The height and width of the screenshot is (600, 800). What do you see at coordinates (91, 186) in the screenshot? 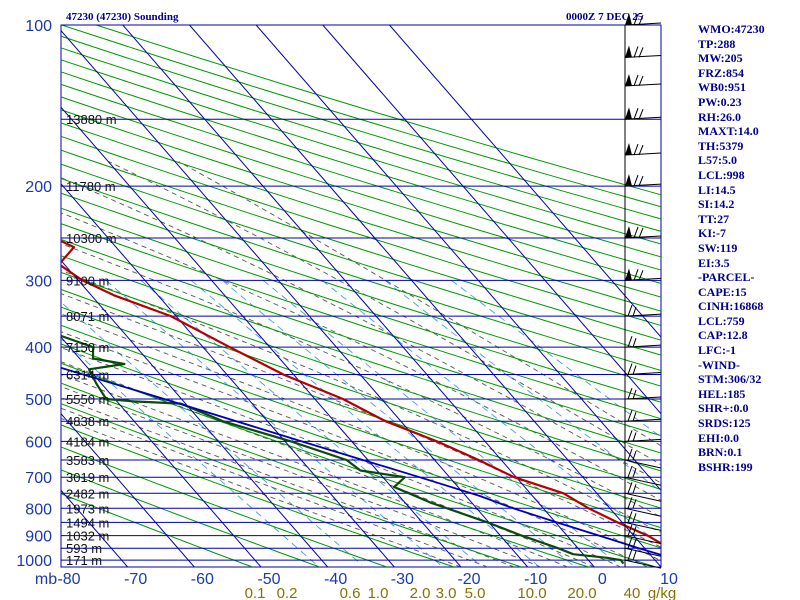
I see `height-label: 11780 m` at bounding box center [91, 186].